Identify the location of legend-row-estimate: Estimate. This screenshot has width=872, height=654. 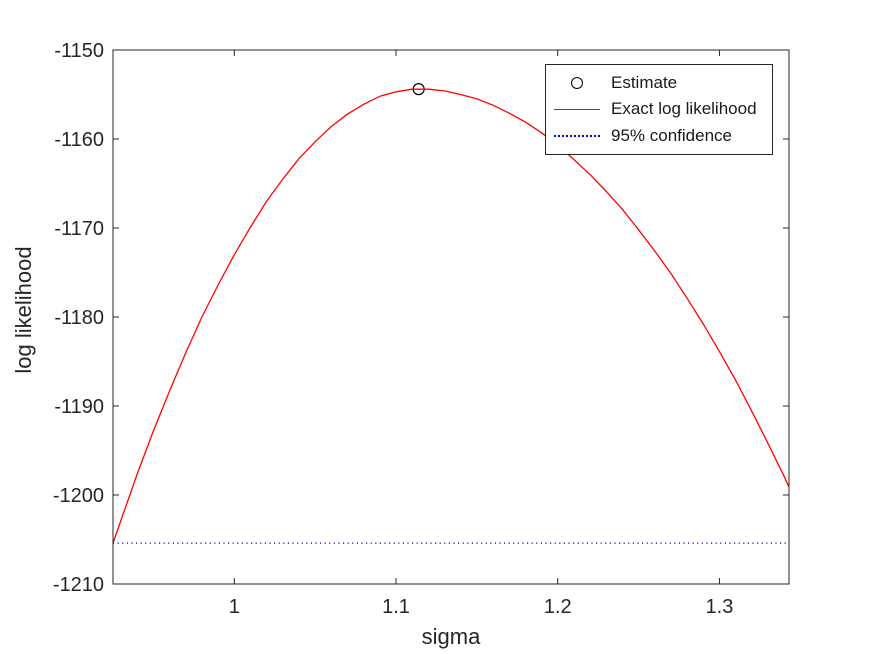
(659, 83).